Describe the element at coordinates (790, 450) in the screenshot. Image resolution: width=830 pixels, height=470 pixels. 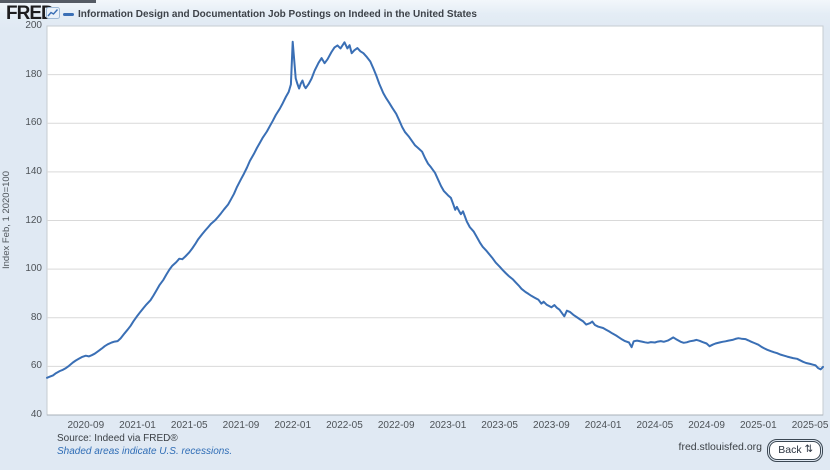
I see `back-button-label: Back` at that location.